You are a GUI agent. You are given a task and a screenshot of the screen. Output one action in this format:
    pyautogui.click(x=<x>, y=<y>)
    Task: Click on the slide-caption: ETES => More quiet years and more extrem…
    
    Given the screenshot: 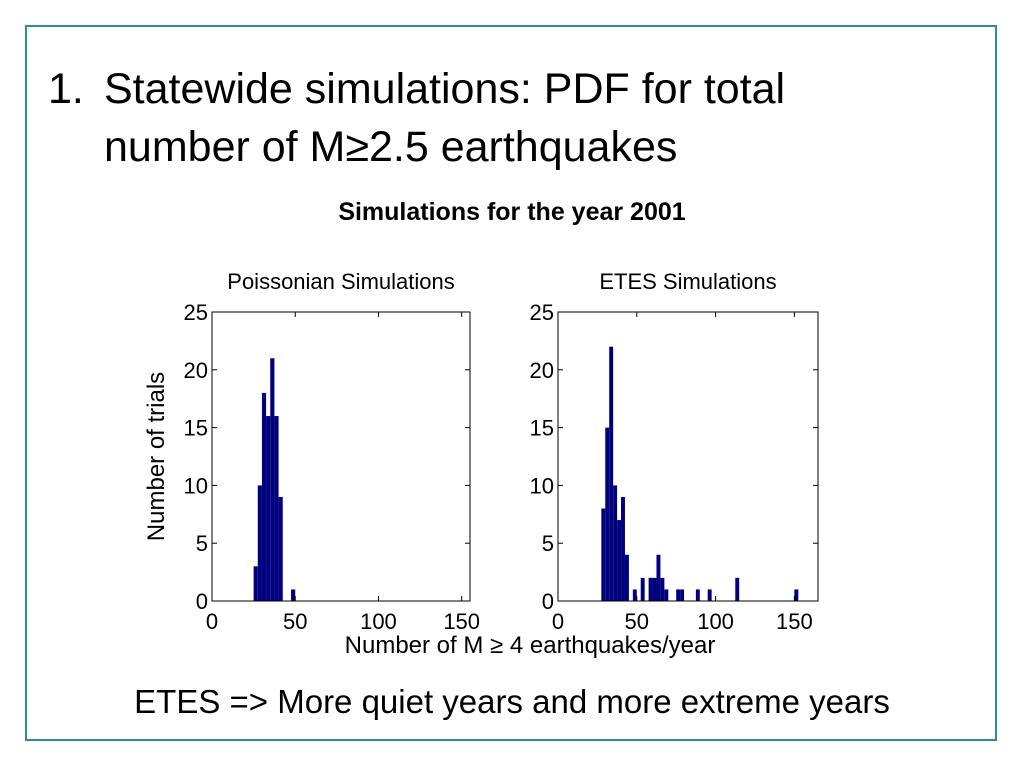 What is the action you would take?
    pyautogui.click(x=512, y=701)
    